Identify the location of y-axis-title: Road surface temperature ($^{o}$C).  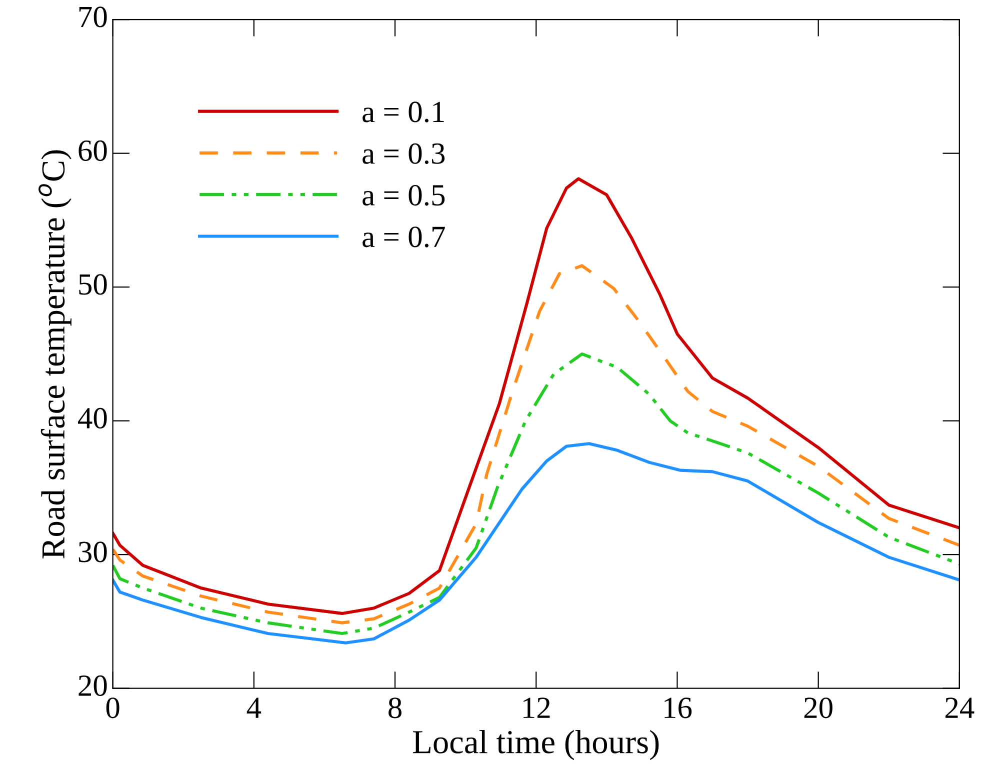
(55, 354).